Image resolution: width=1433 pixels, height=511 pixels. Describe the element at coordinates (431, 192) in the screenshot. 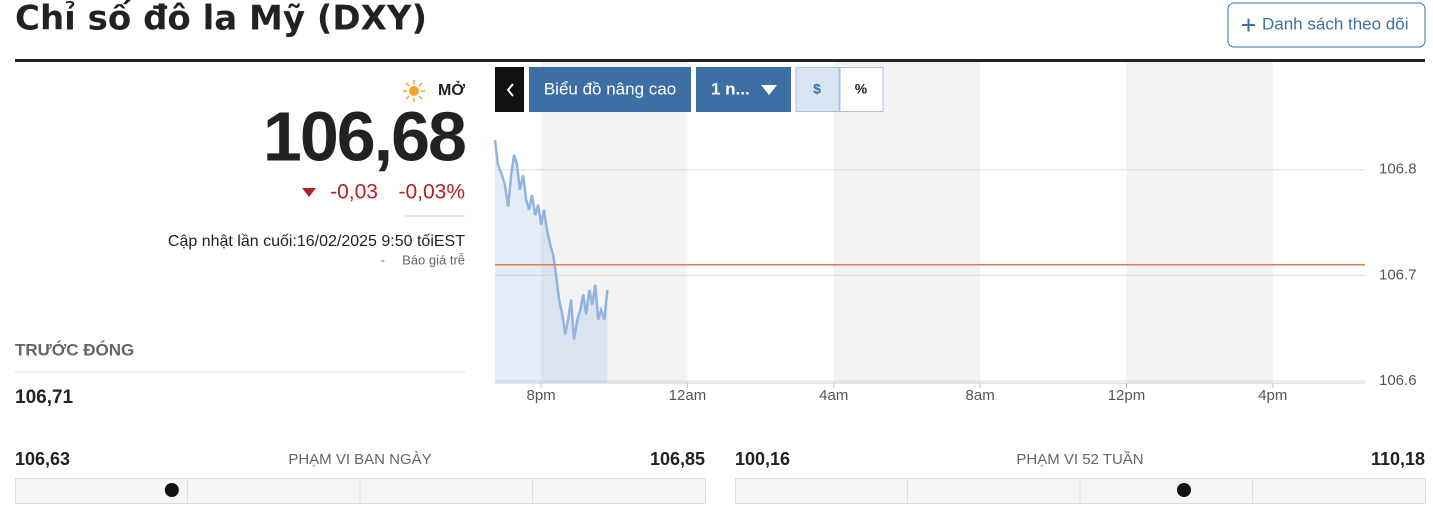

I see `change-percent: -0,03%` at that location.